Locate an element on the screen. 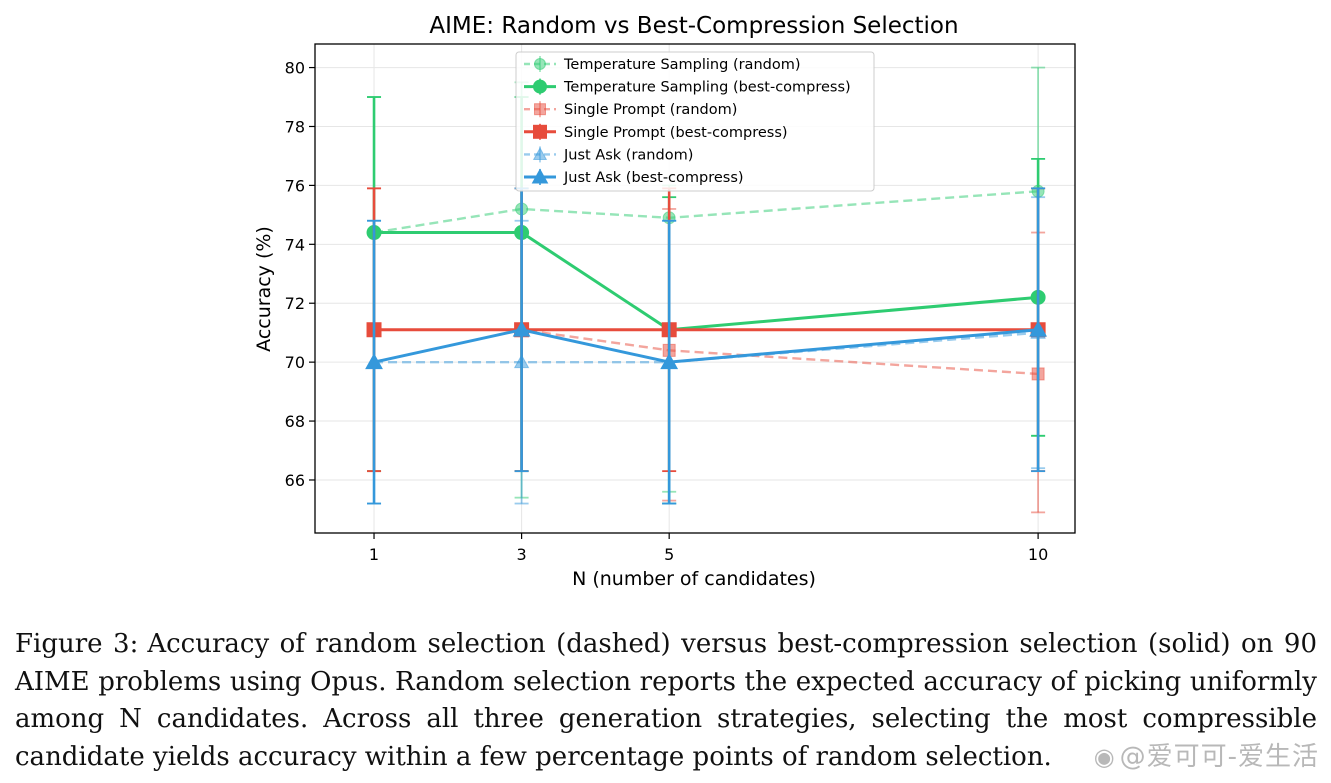 The image size is (1331, 783). x-axis-label: N (number of candidates) is located at coordinates (694, 579).